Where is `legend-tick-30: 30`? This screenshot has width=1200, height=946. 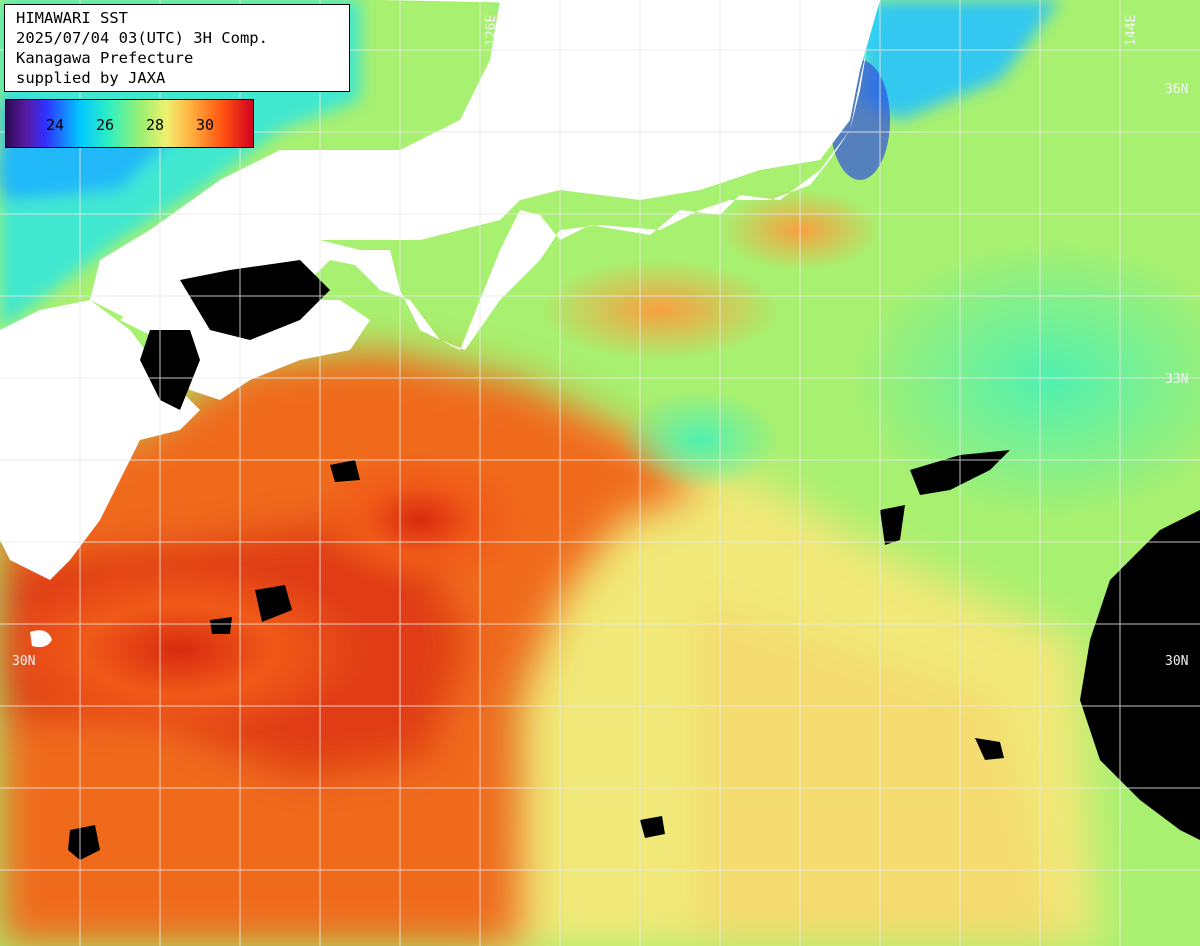 legend-tick-30: 30 is located at coordinates (205, 125).